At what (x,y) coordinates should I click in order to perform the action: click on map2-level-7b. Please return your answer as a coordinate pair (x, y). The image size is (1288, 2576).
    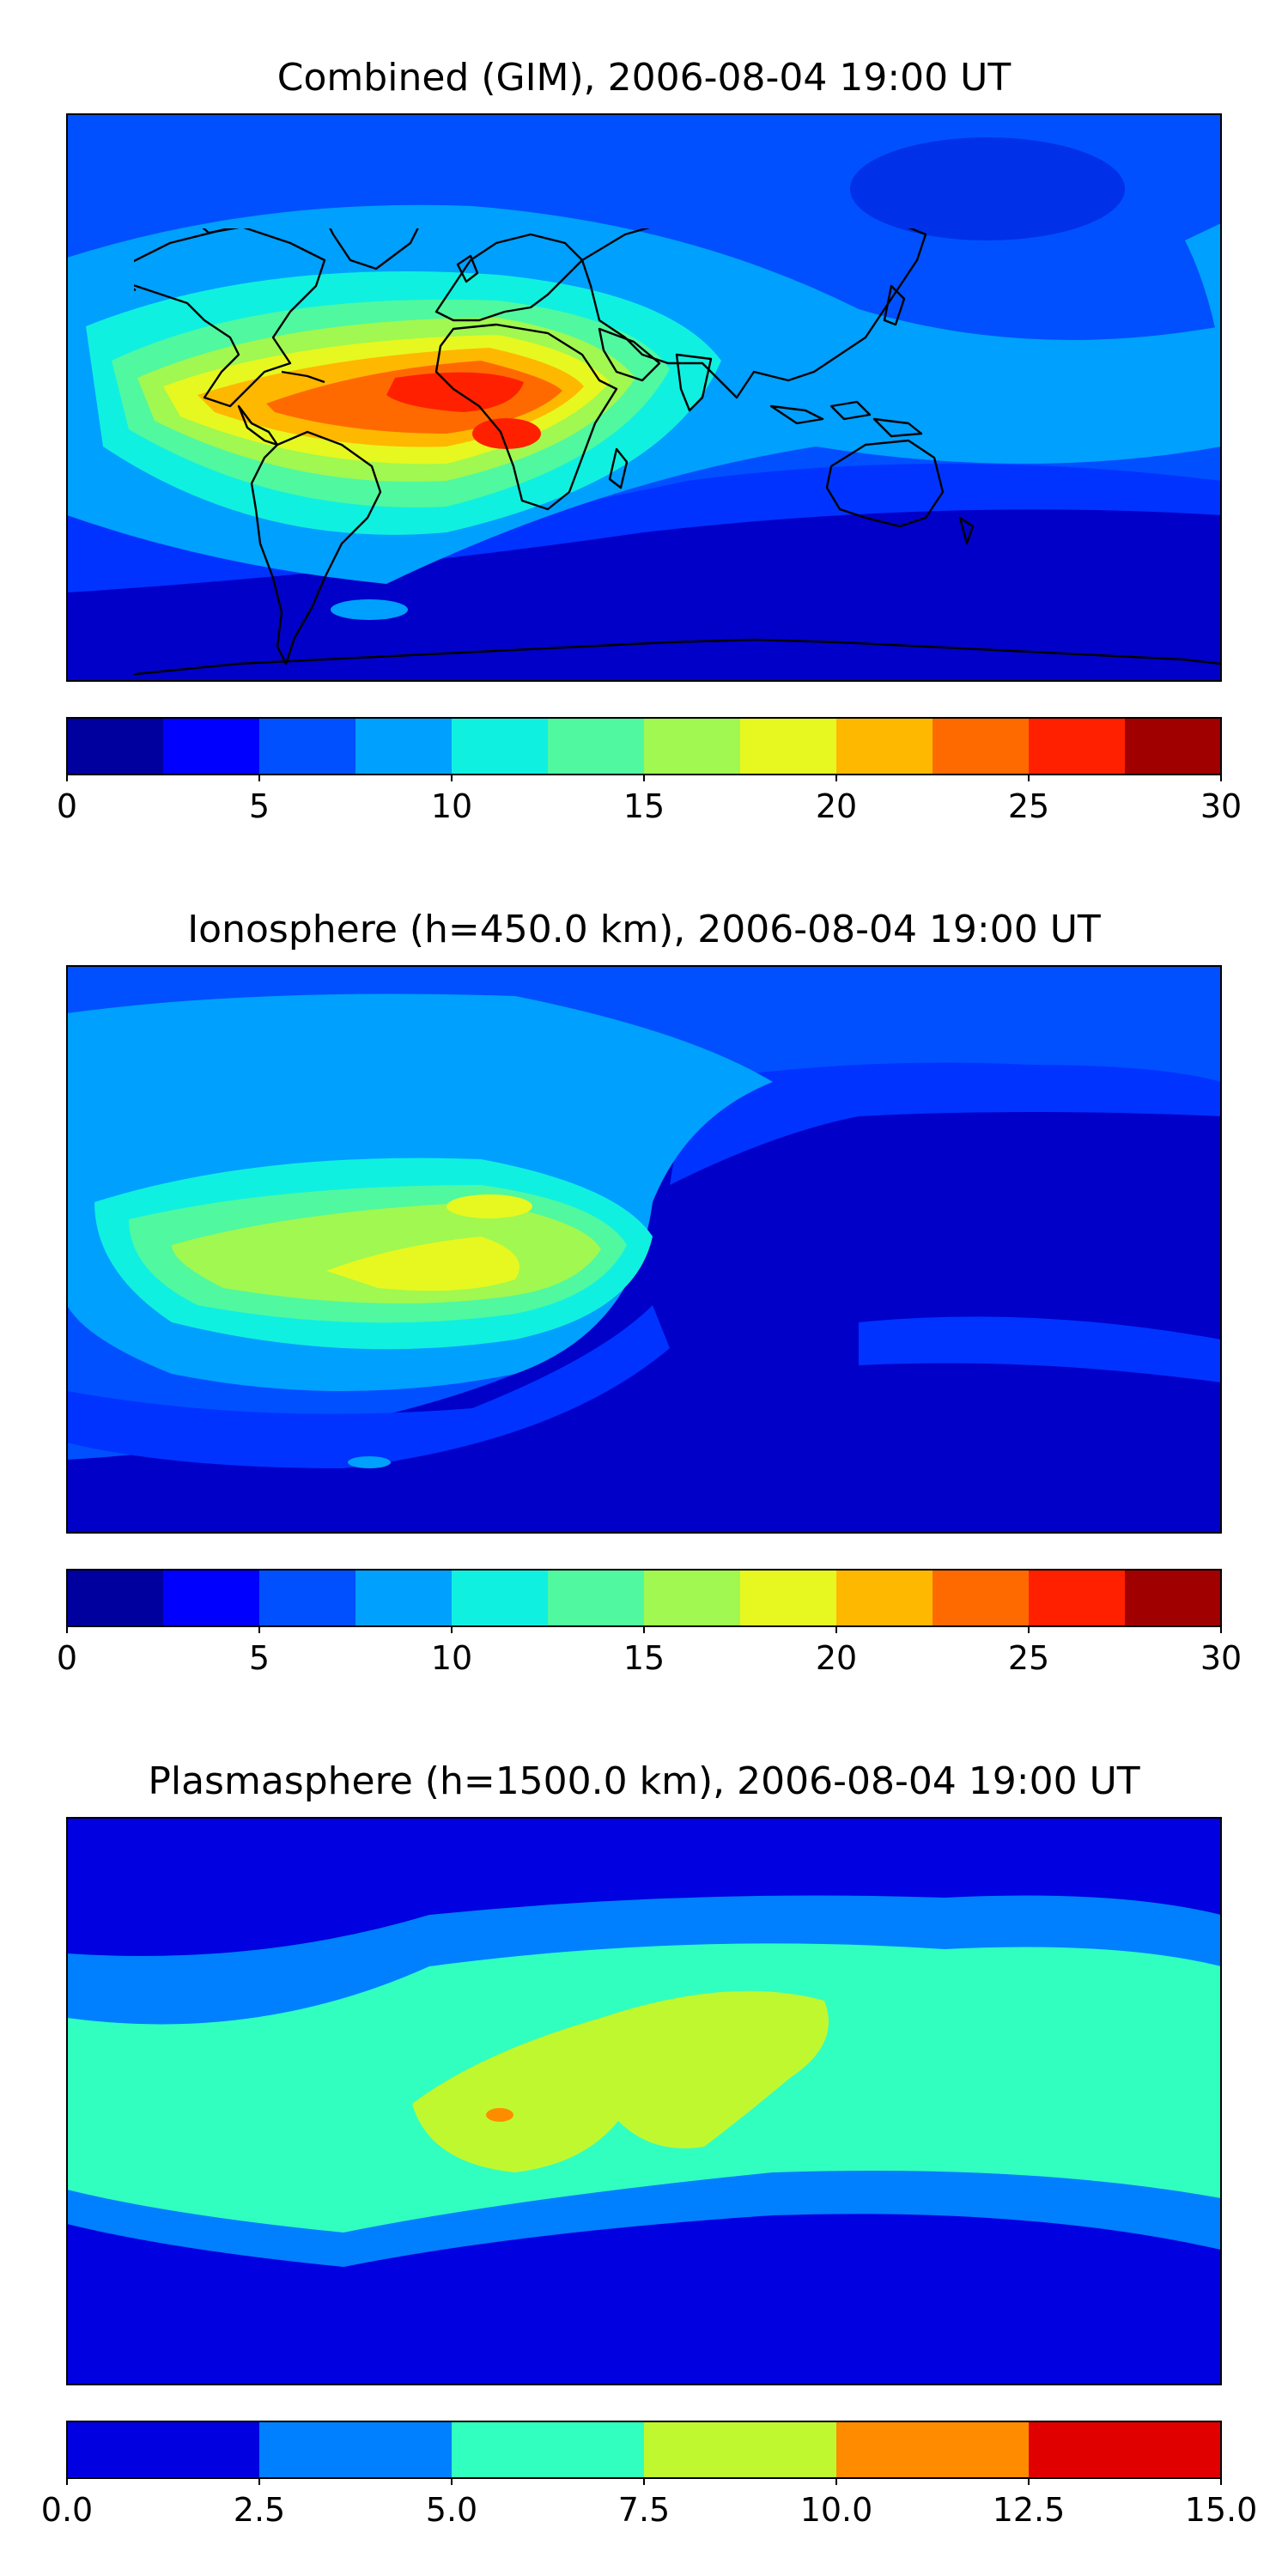
    Looking at the image, I should click on (490, 1206).